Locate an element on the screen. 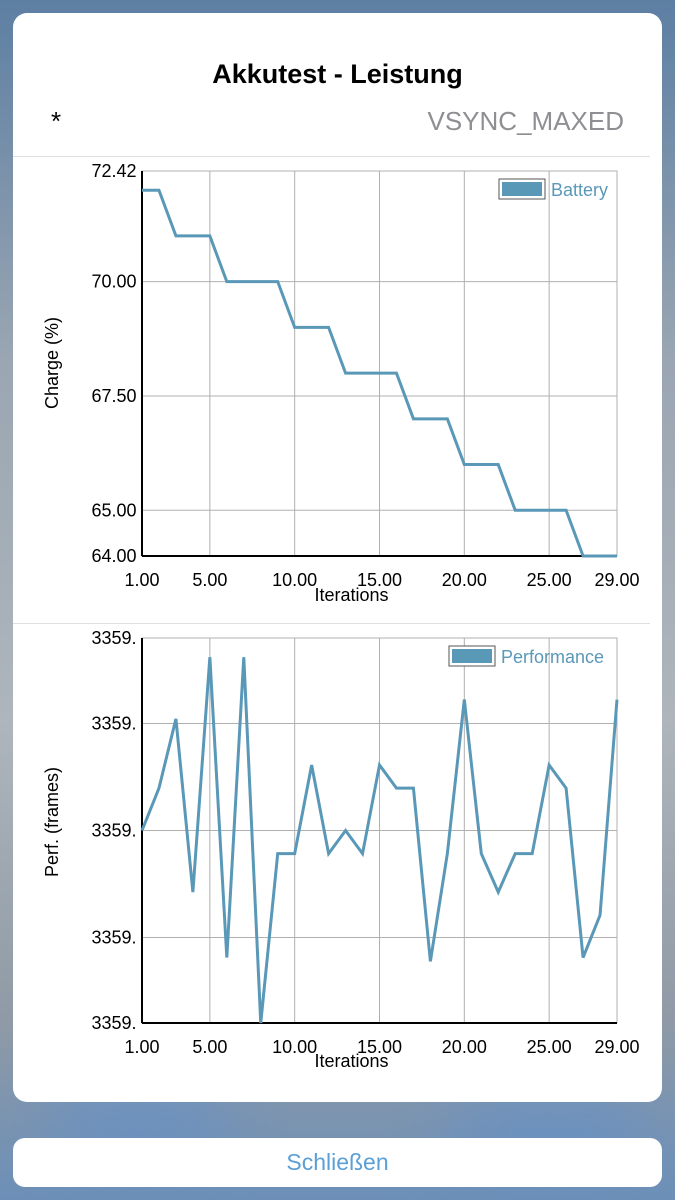 The height and width of the screenshot is (1200, 675). legend-label: Performance is located at coordinates (552, 657).